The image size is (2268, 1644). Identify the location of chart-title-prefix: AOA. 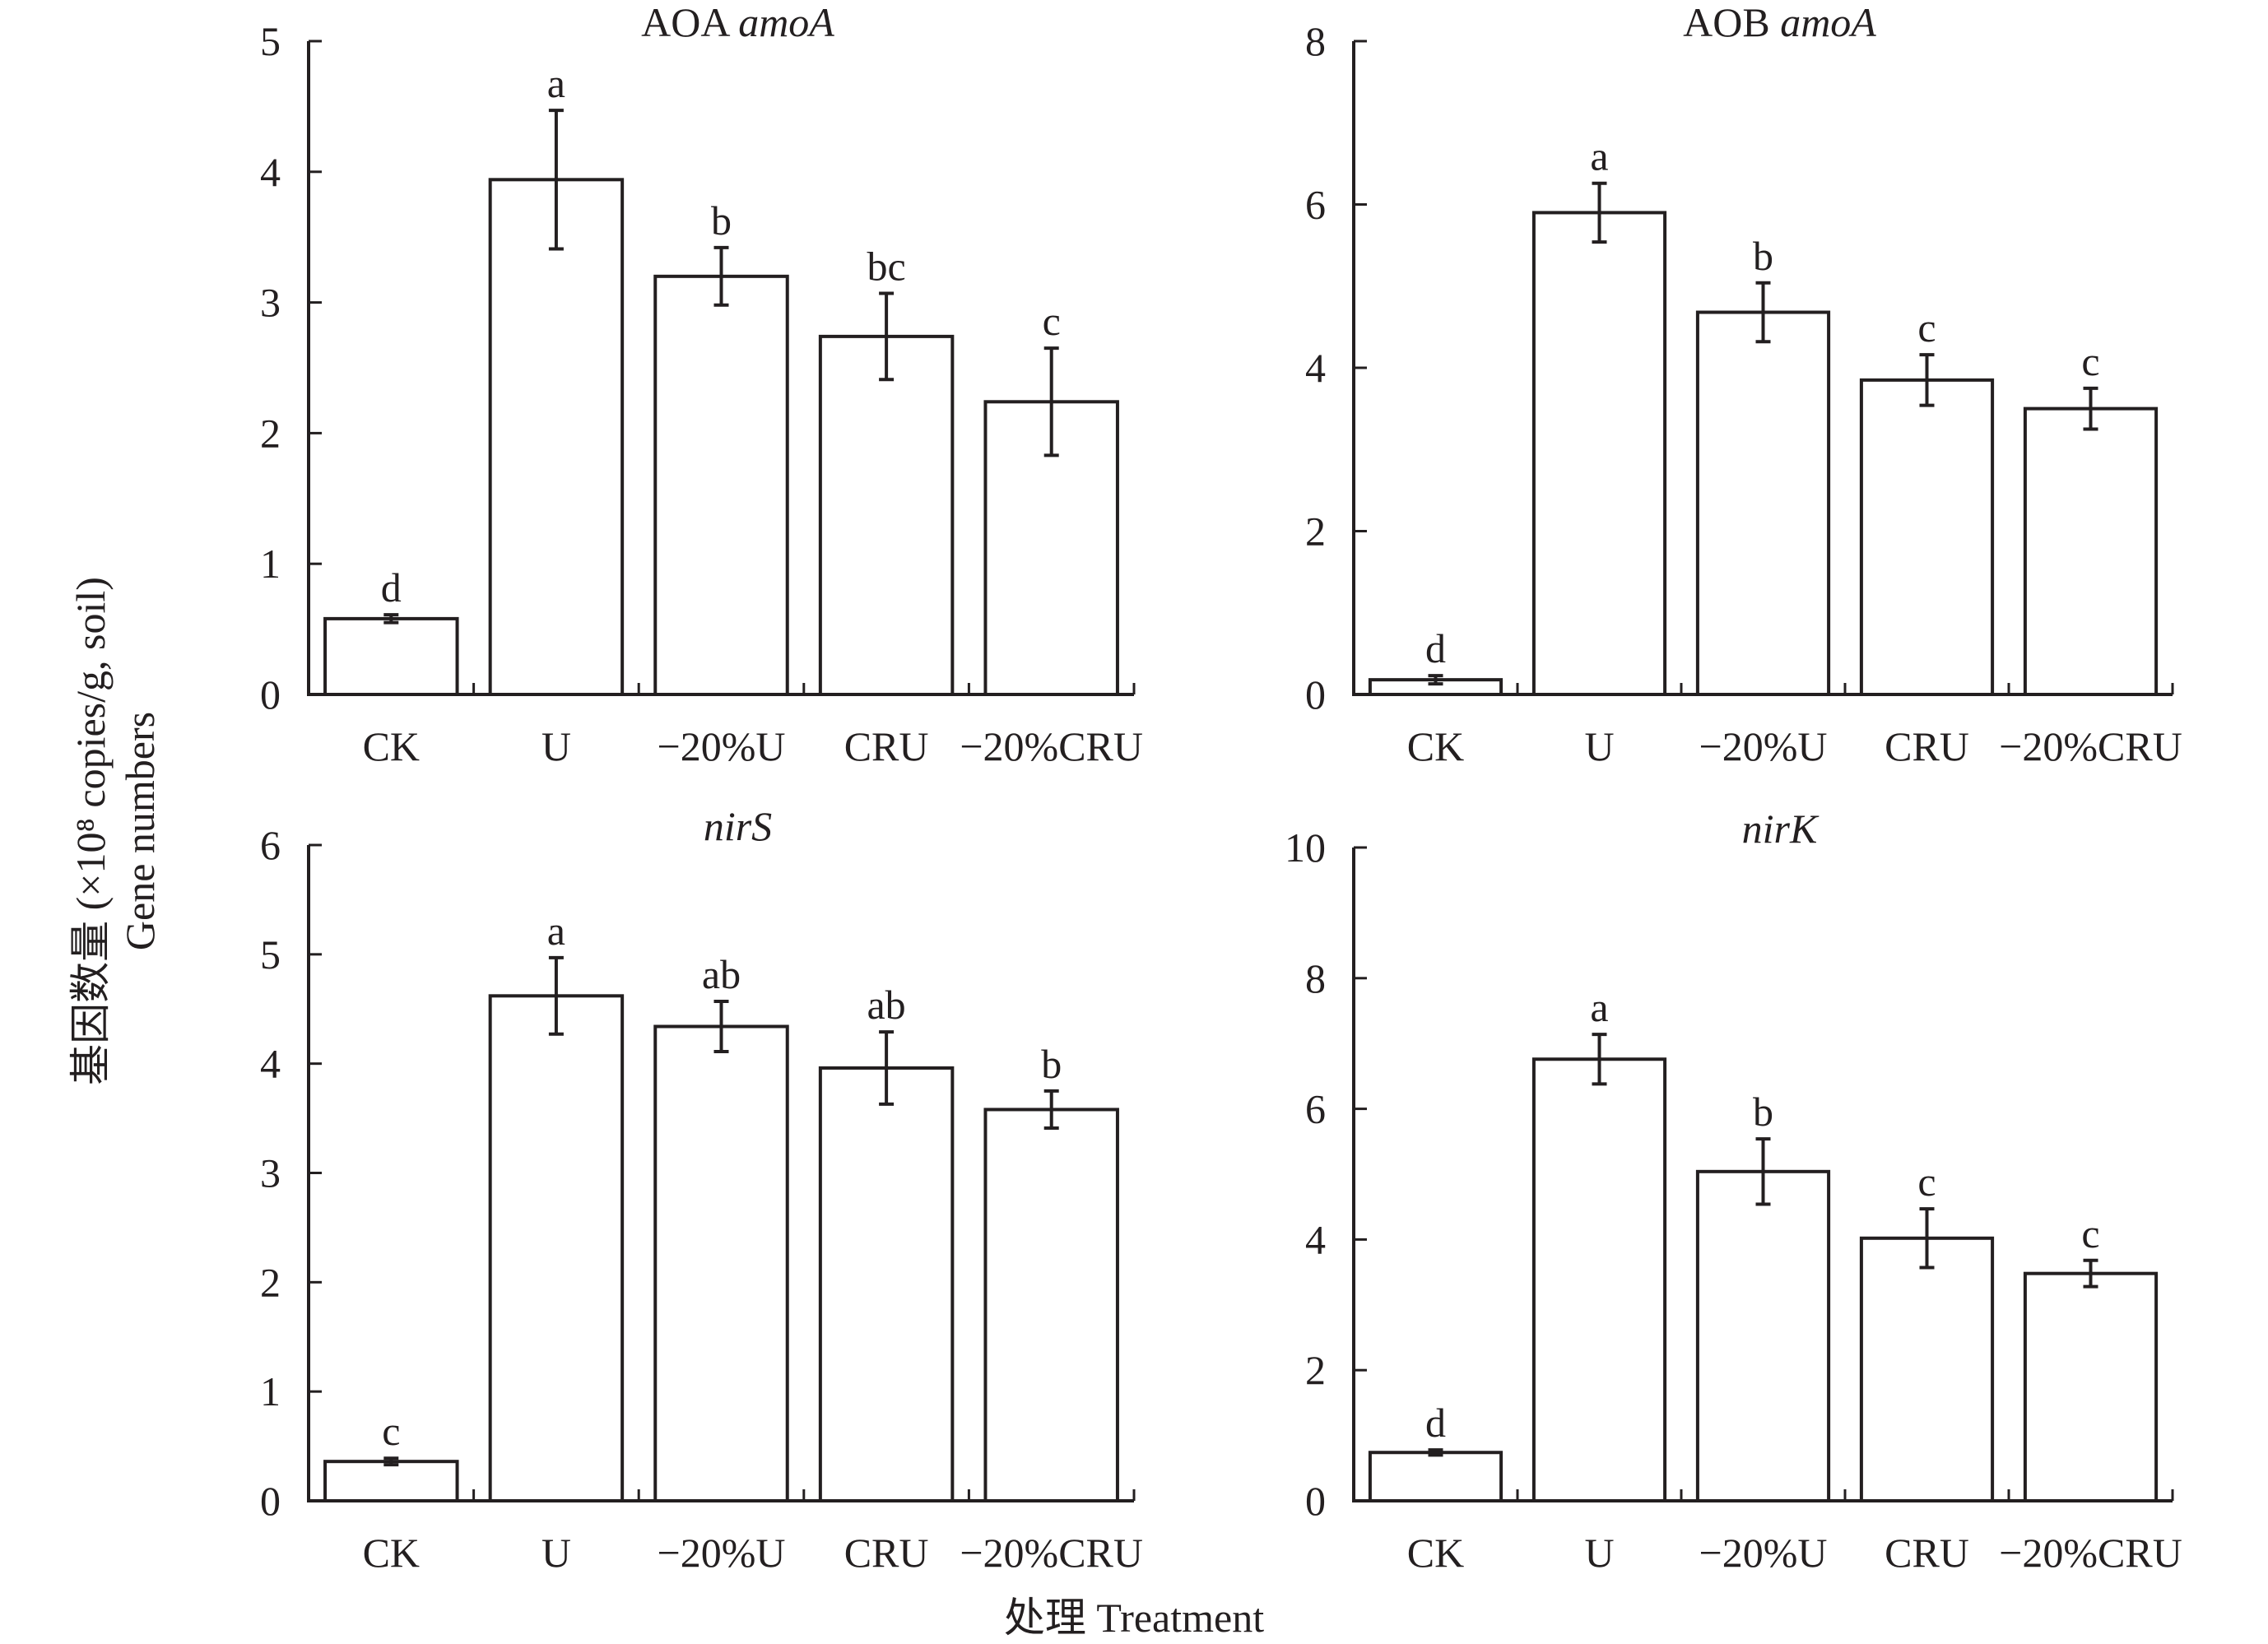
(689, 22).